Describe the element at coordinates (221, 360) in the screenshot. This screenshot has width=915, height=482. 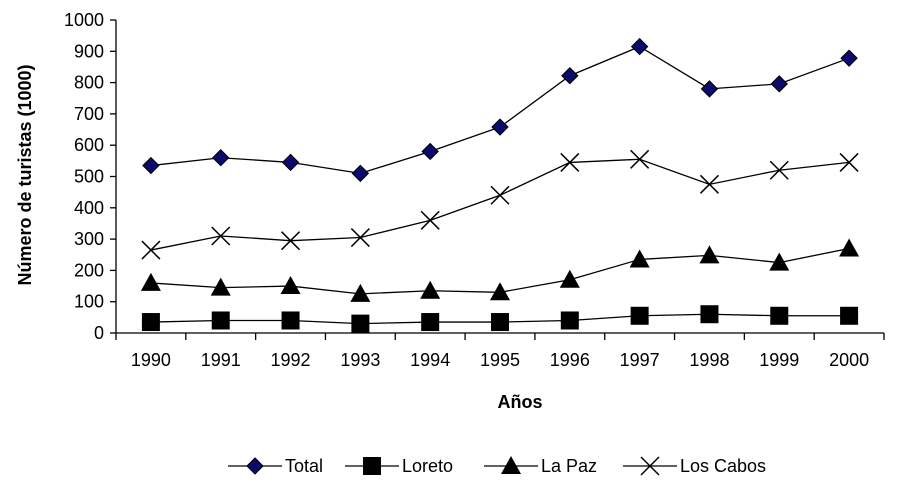
I see `x-tick-label: 1991` at that location.